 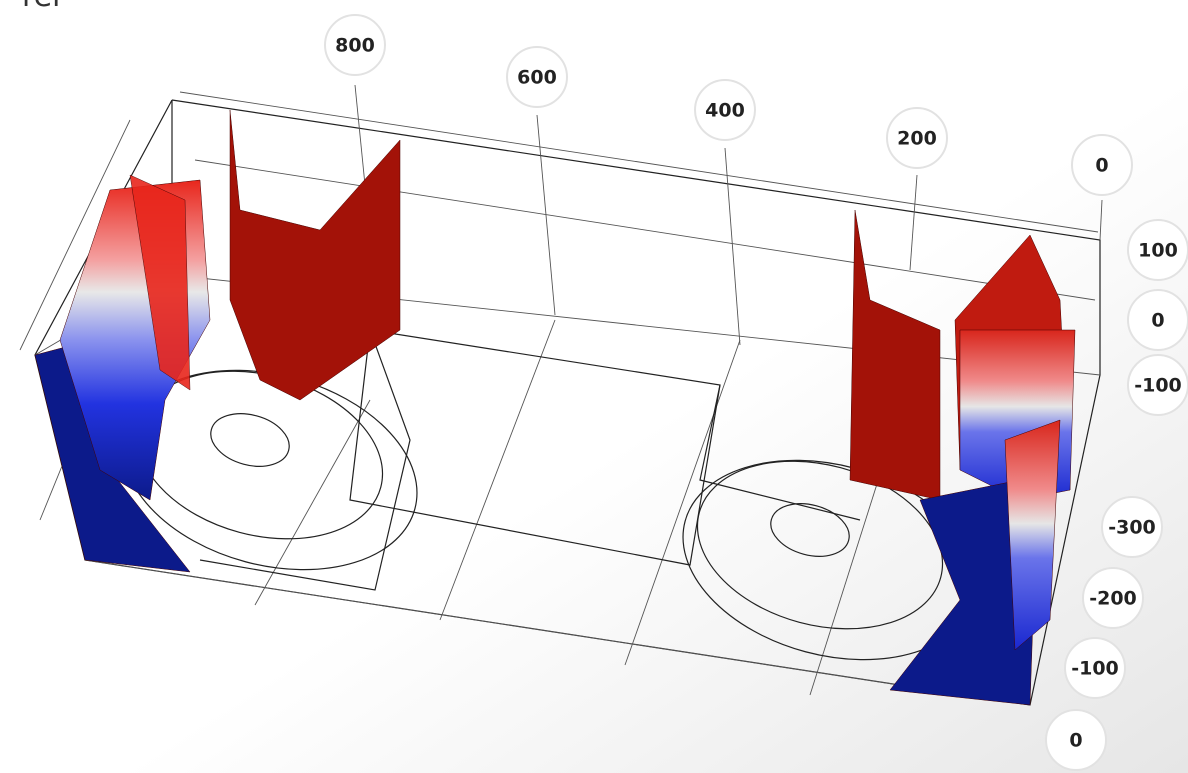 I want to click on title-fragment: rer, so click(x=43, y=7).